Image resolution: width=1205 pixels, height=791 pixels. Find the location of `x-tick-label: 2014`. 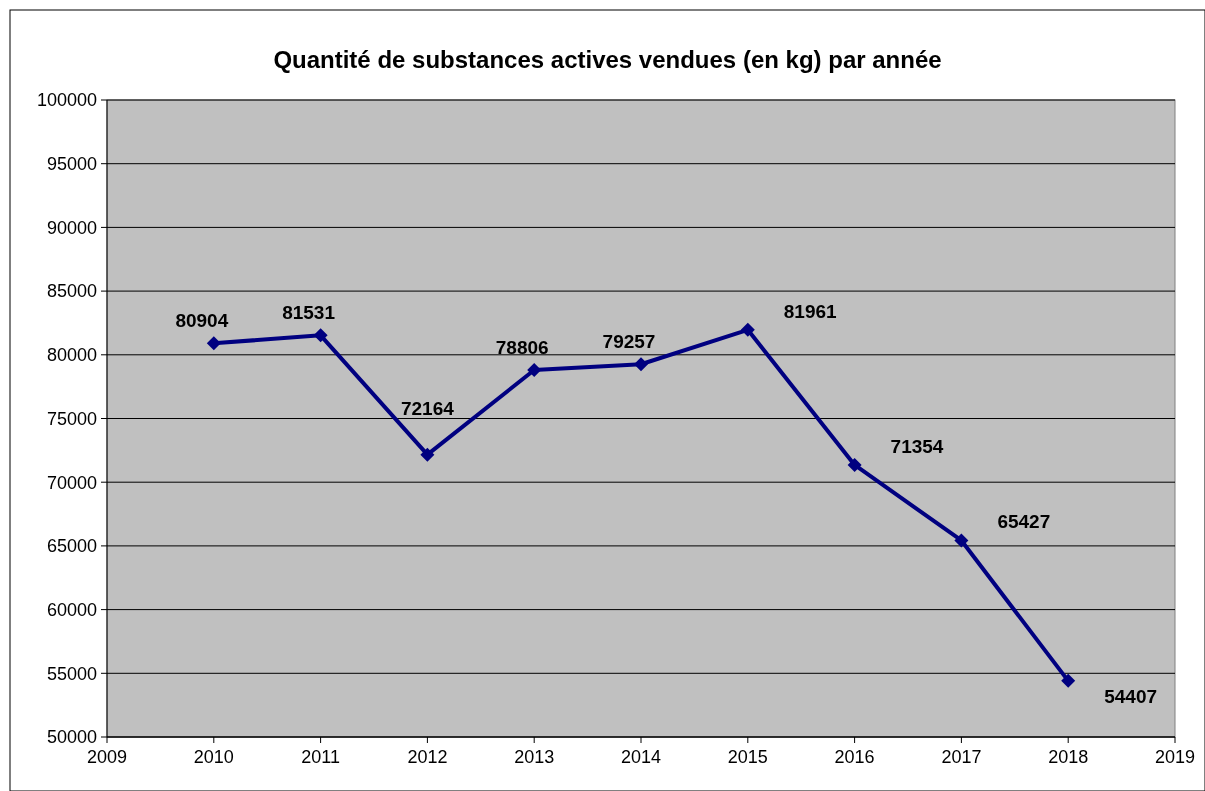

x-tick-label: 2014 is located at coordinates (641, 757).